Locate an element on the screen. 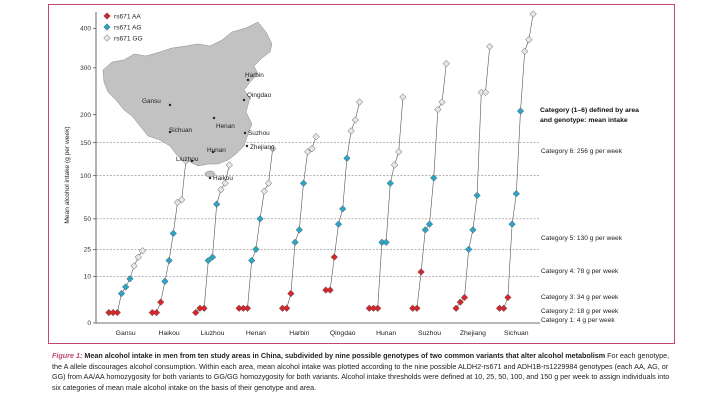 This screenshot has height=405, width=720. legend-label-aa: rs671 AA is located at coordinates (127, 16).